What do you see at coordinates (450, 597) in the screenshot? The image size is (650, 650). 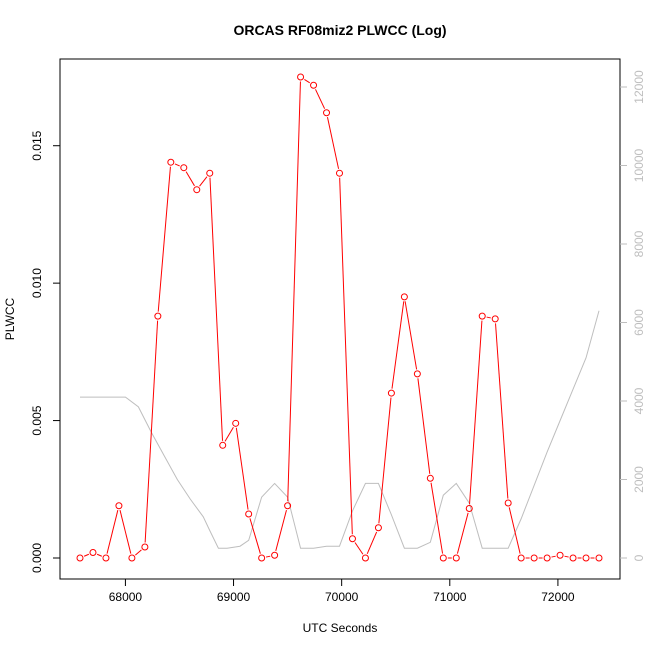 I see `x-tick-label: 71000` at bounding box center [450, 597].